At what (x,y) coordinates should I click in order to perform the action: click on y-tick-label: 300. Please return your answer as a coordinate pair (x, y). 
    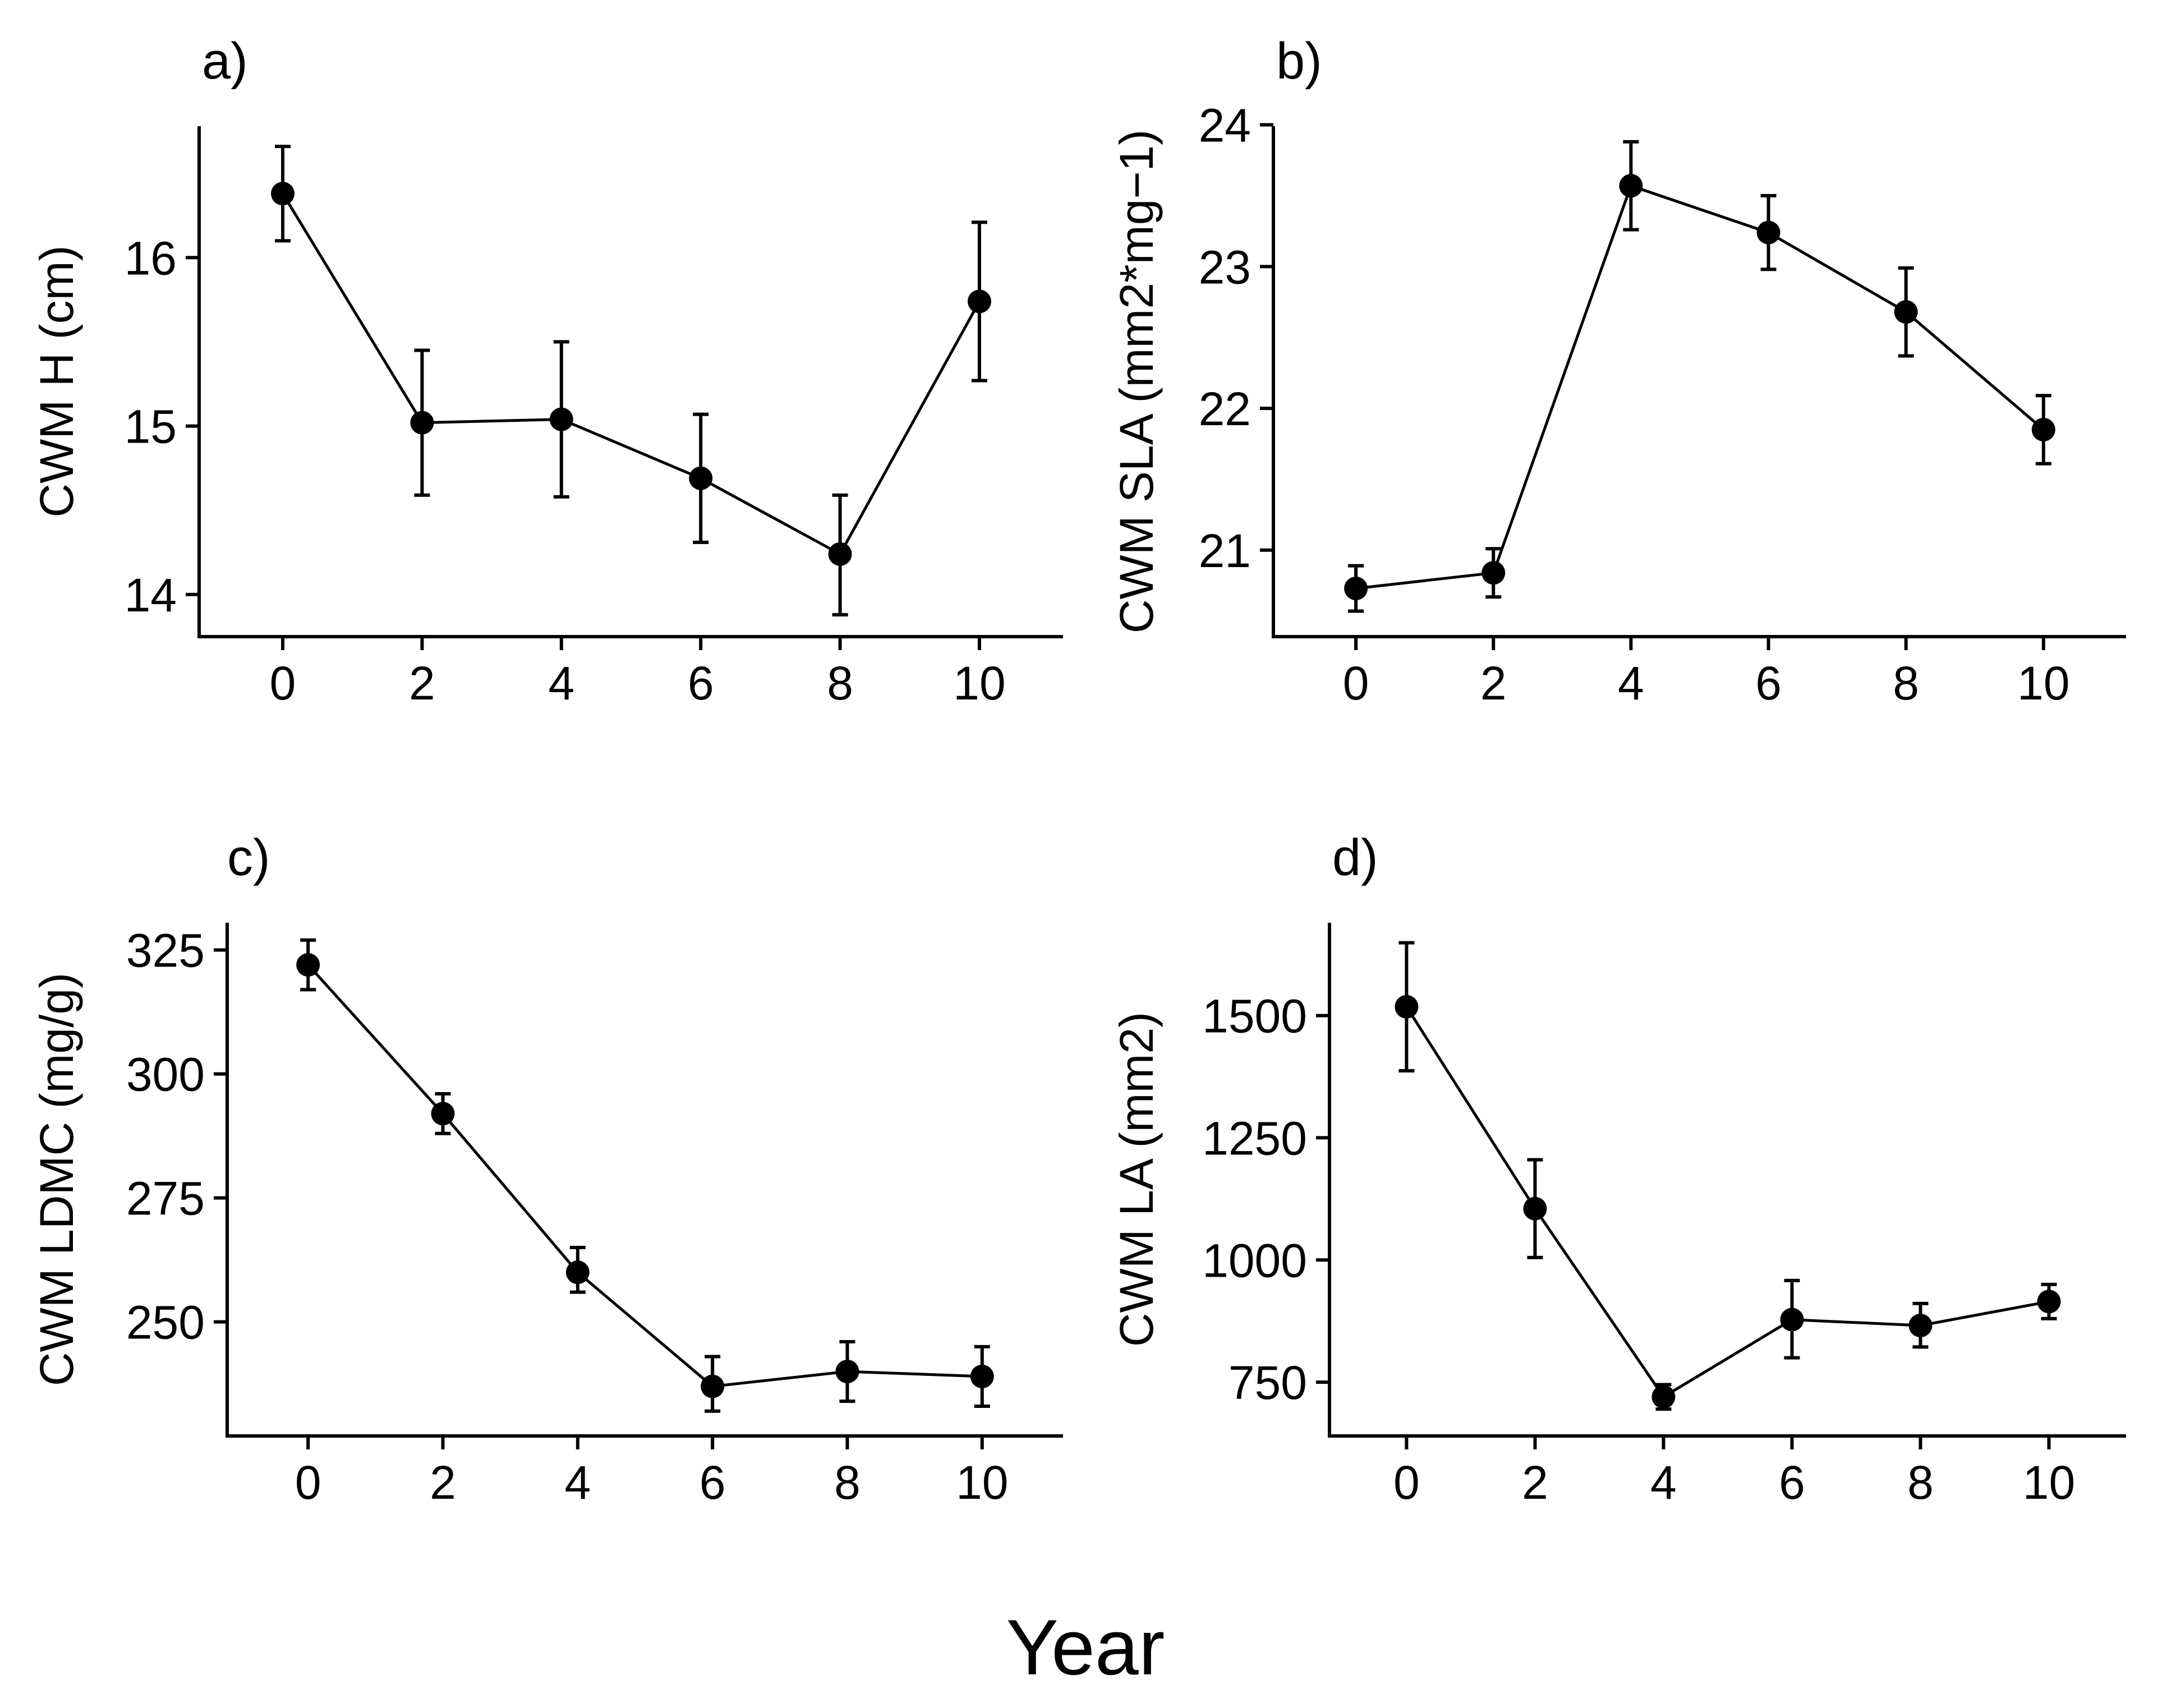
    Looking at the image, I should click on (165, 1074).